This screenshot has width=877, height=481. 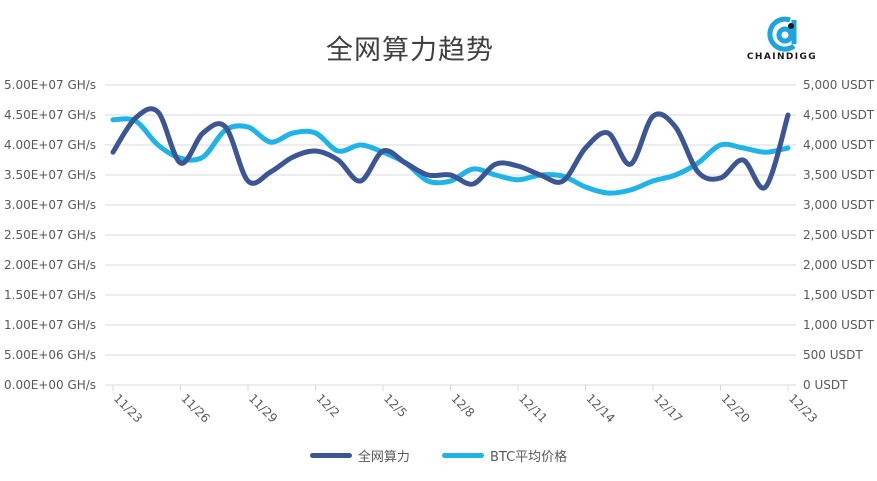 What do you see at coordinates (410, 50) in the screenshot?
I see `chart-title: 全网算力趋势` at bounding box center [410, 50].